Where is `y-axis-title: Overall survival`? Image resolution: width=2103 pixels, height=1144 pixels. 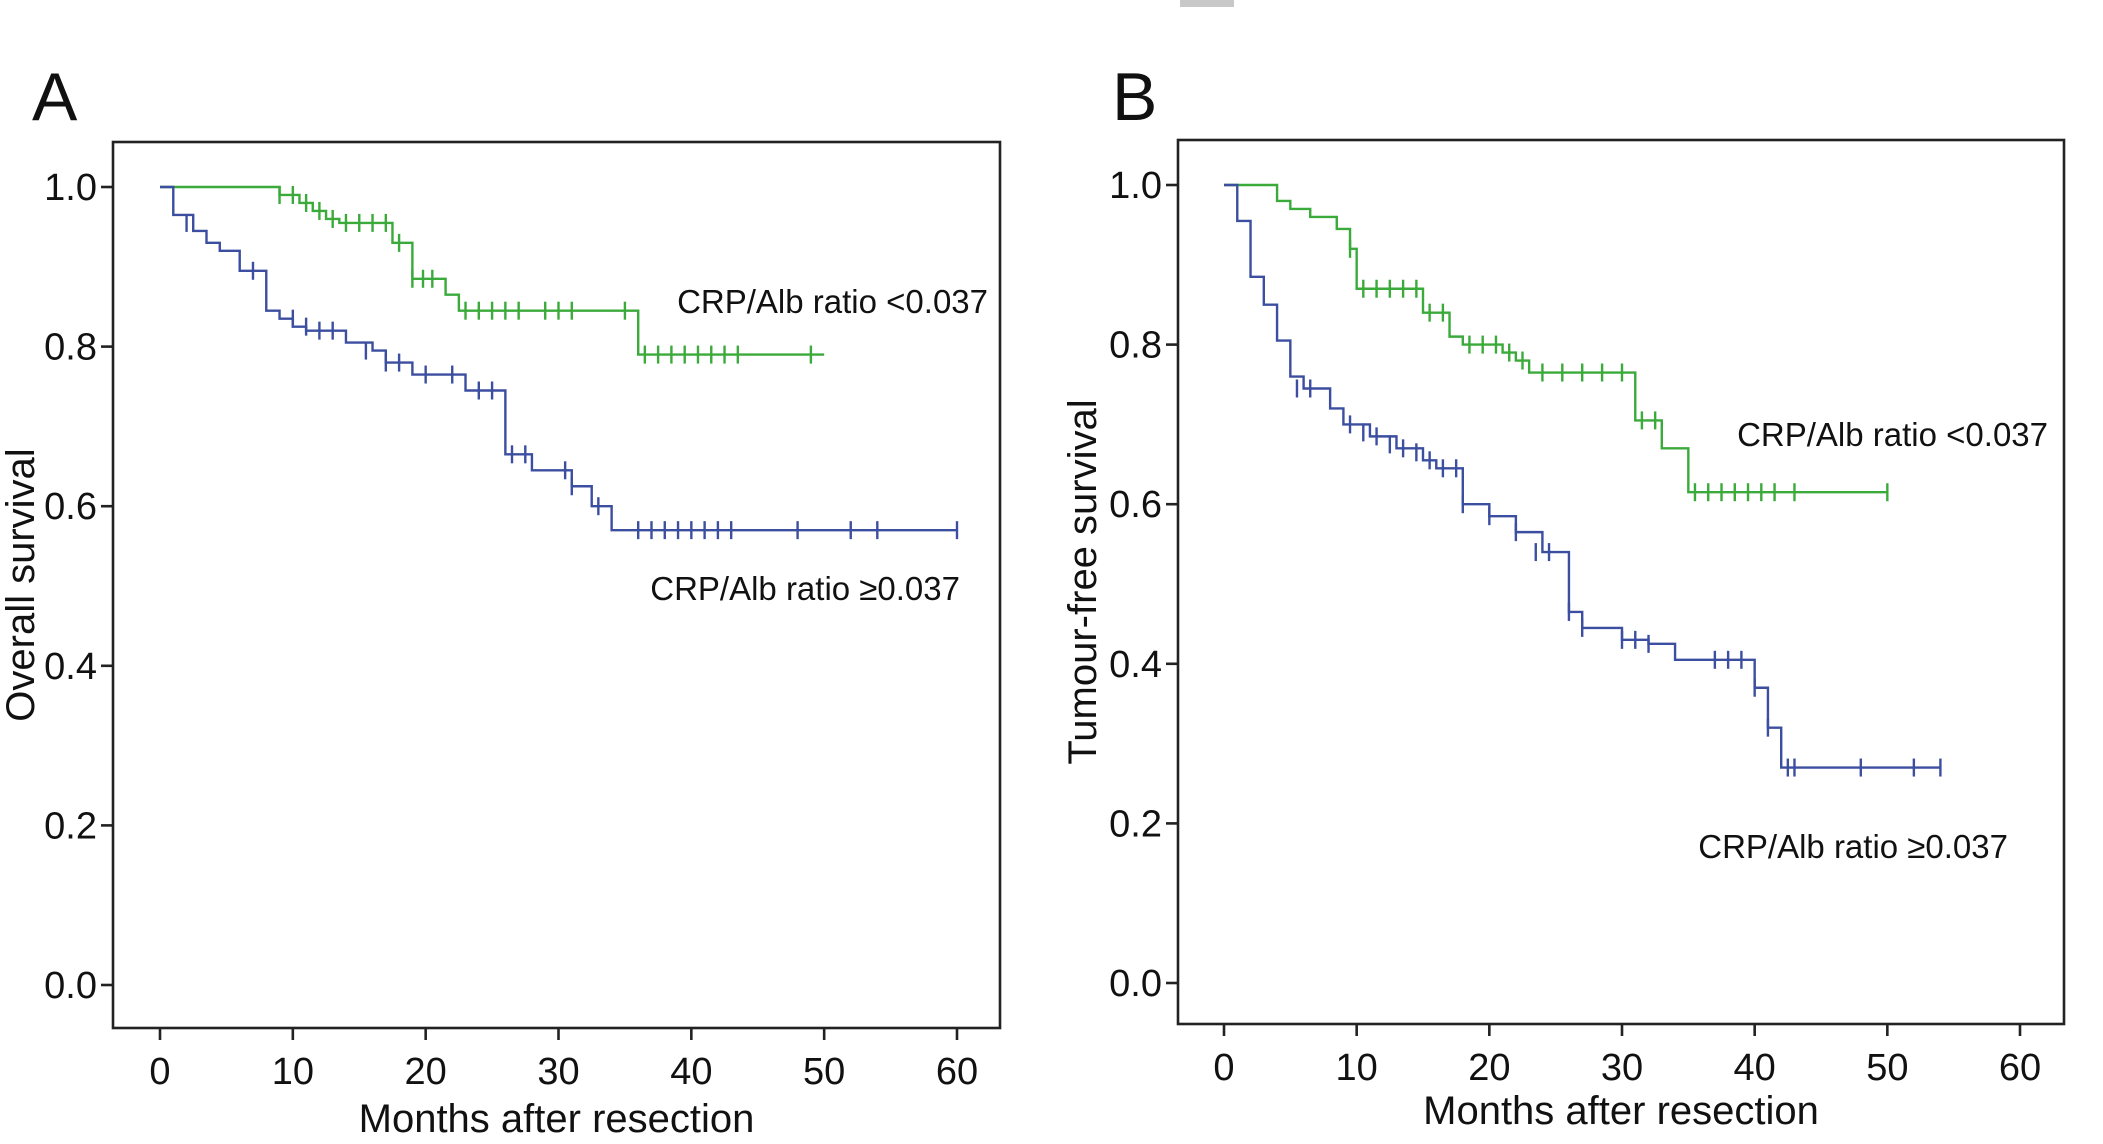 y-axis-title: Overall survival is located at coordinates (21, 584).